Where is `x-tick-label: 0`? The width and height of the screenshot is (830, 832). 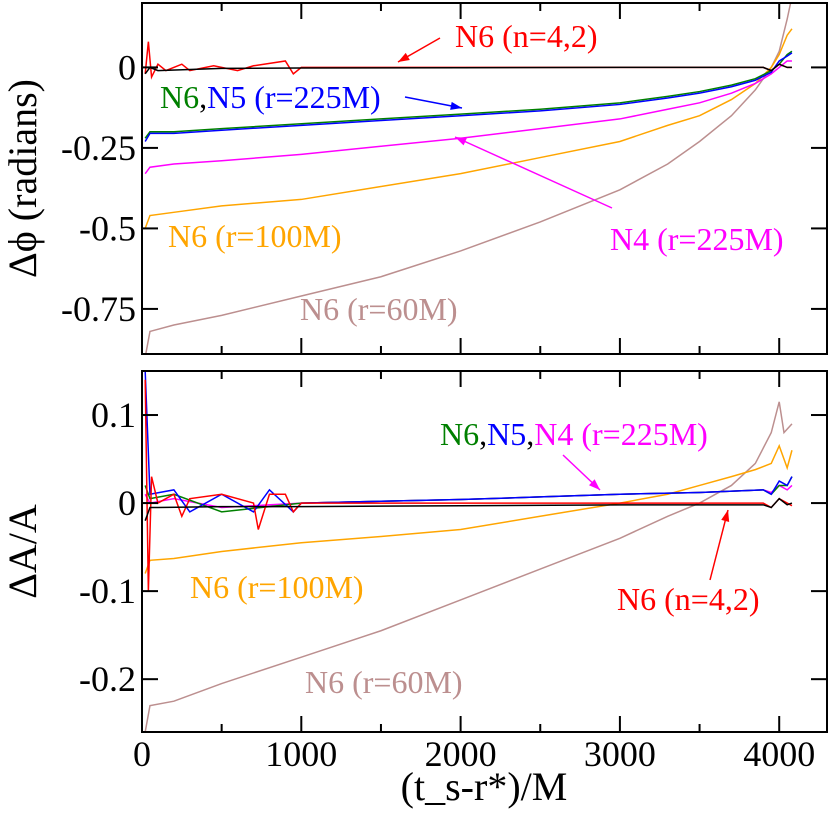 x-tick-label: 0 is located at coordinates (142, 754).